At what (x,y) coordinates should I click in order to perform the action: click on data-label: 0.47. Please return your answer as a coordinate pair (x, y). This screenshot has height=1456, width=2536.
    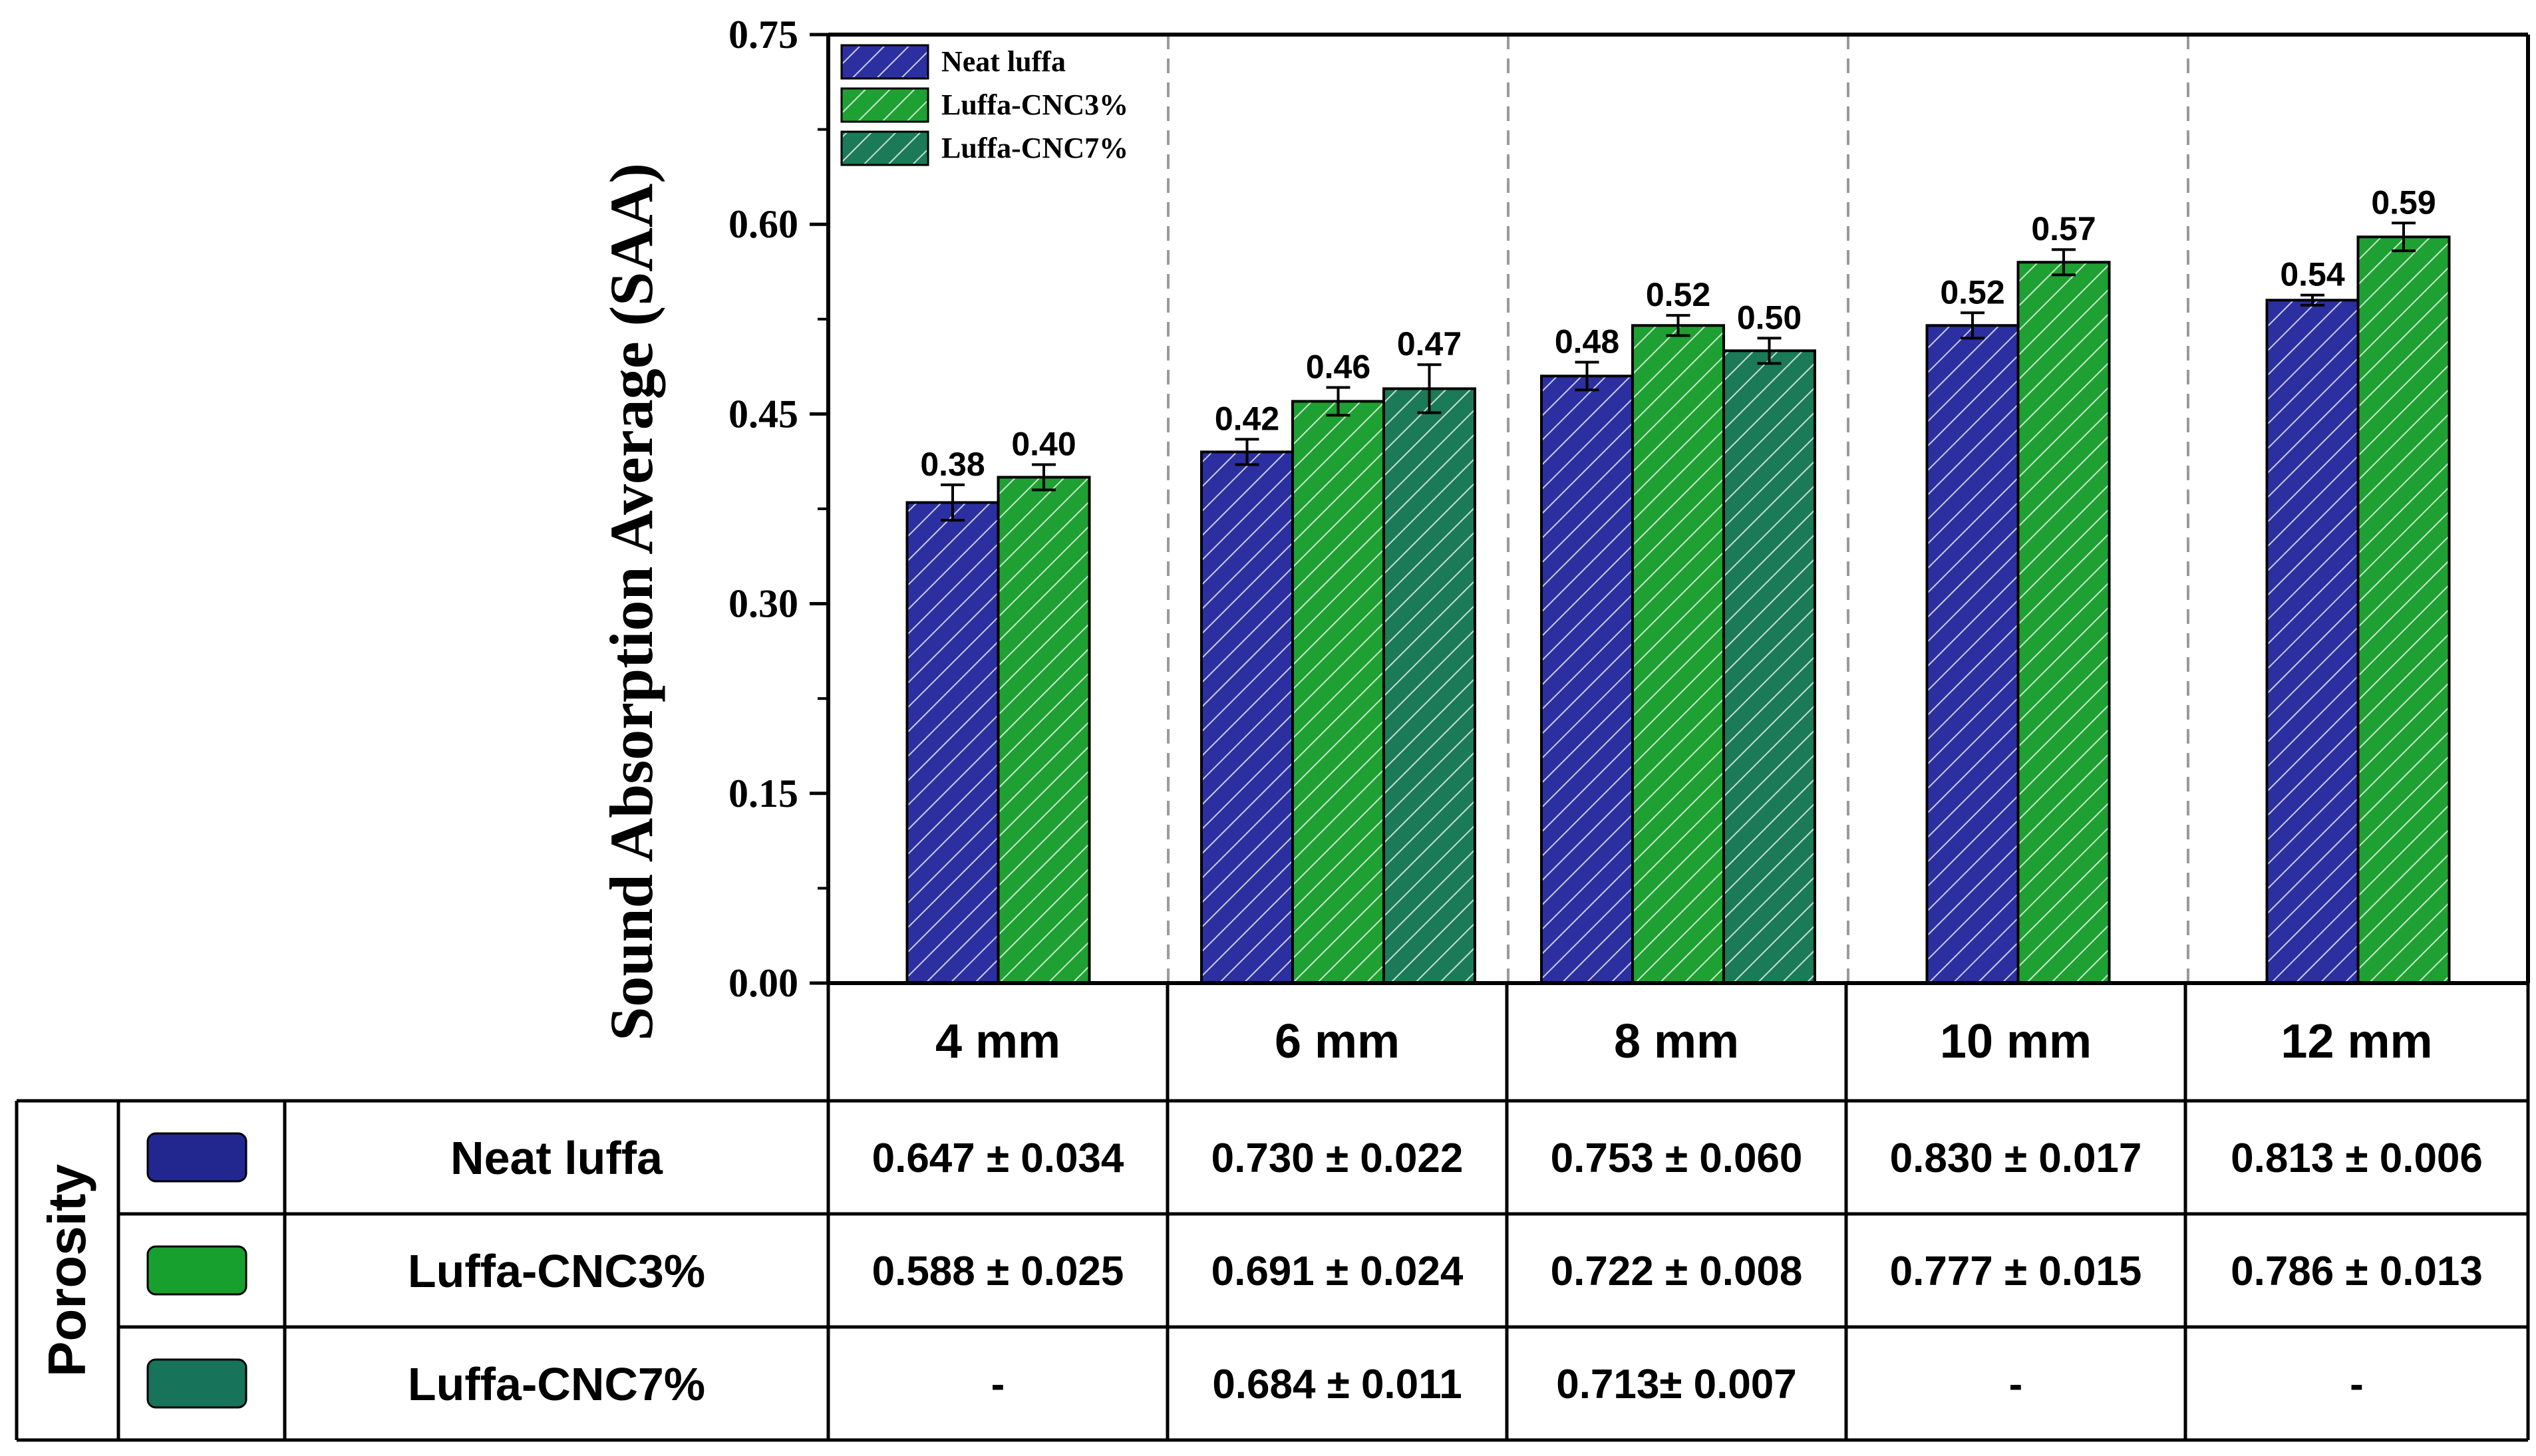
    Looking at the image, I should click on (1429, 344).